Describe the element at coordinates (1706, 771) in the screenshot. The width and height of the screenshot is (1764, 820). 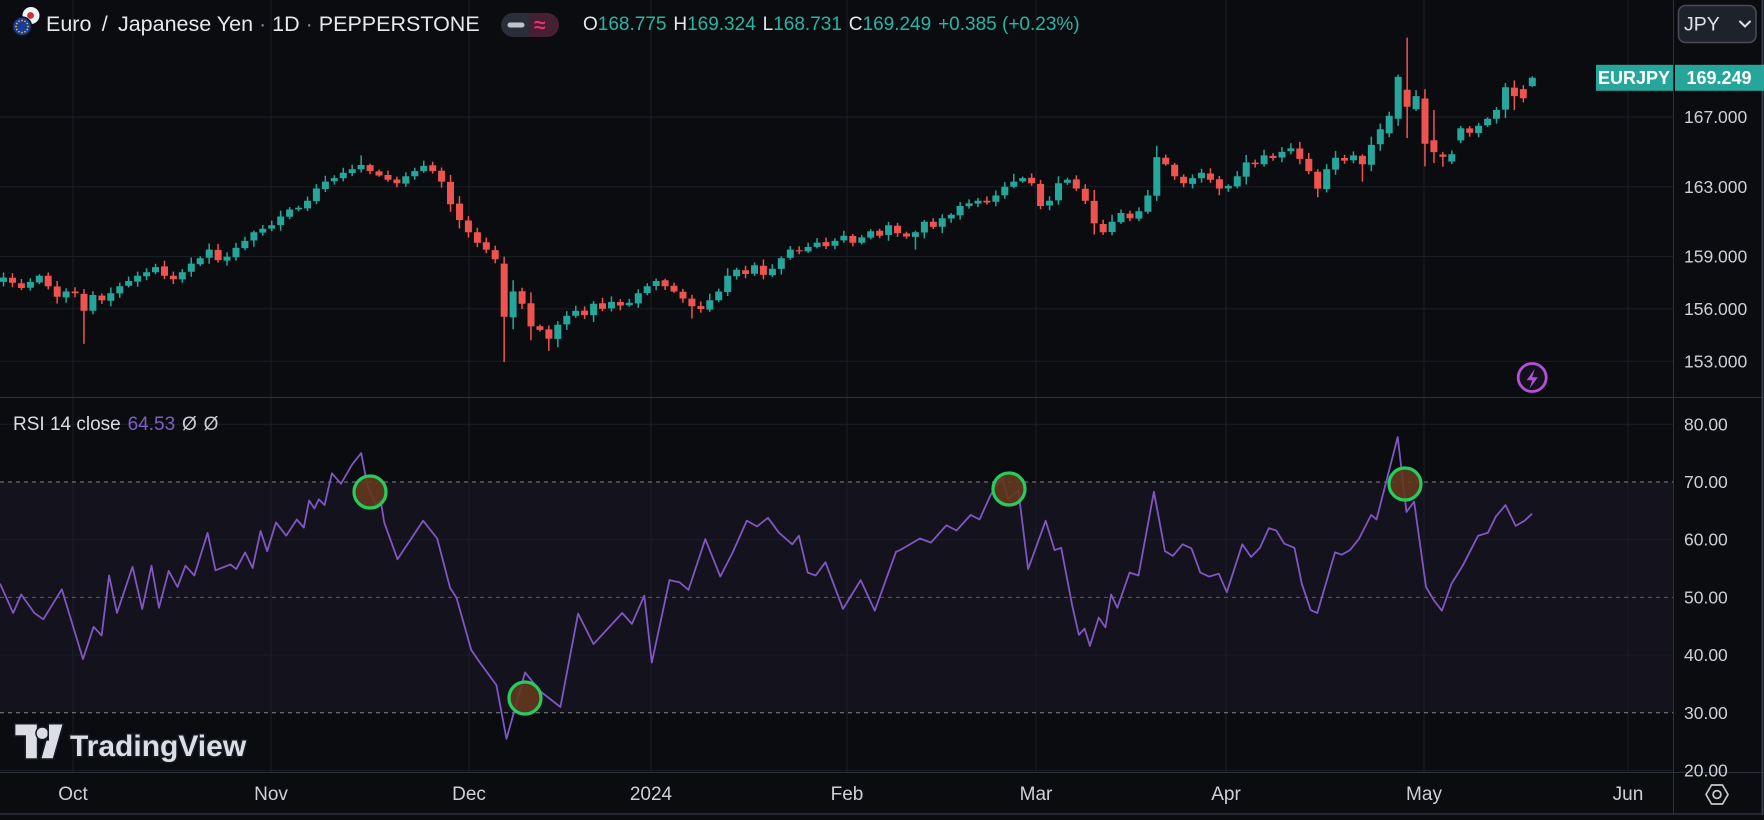
I see `svg-text: 20.00` at that location.